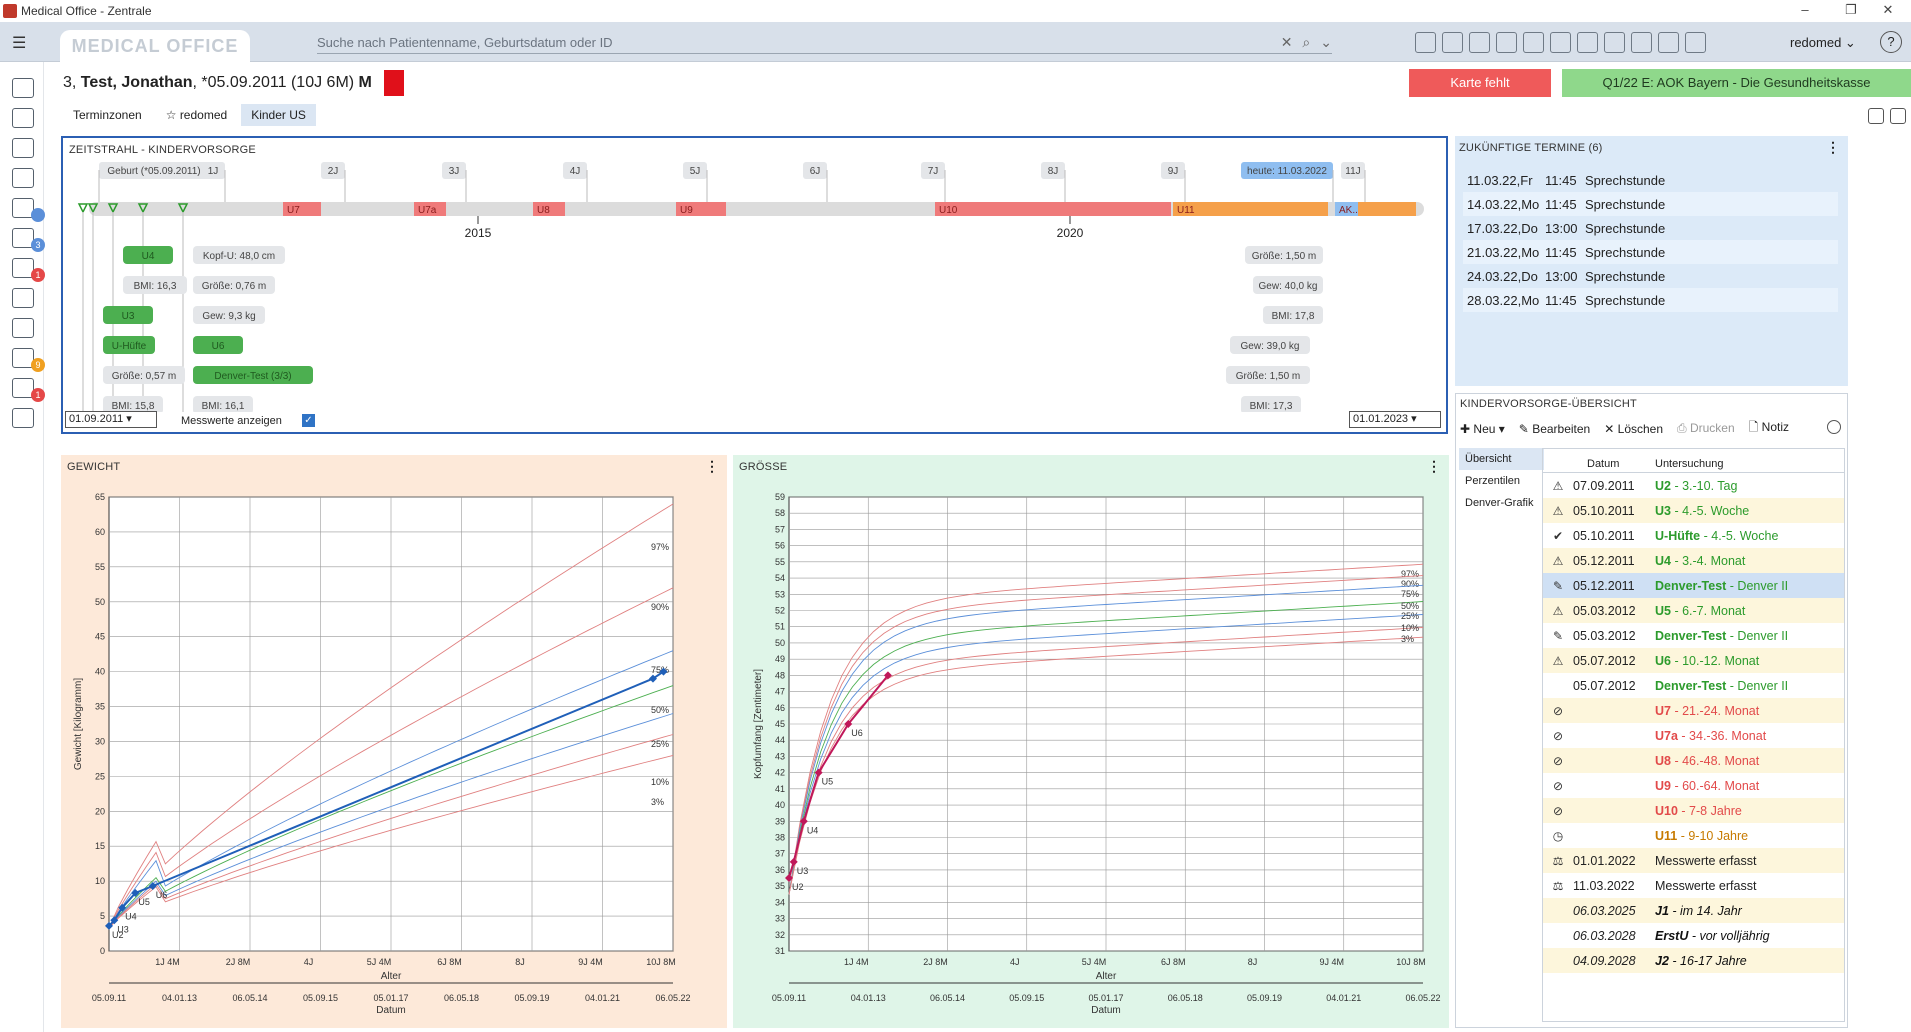 The width and height of the screenshot is (1911, 1032). I want to click on kv-row: 04.09.2028 J2 - 16-17 Jahre, so click(1693, 960).